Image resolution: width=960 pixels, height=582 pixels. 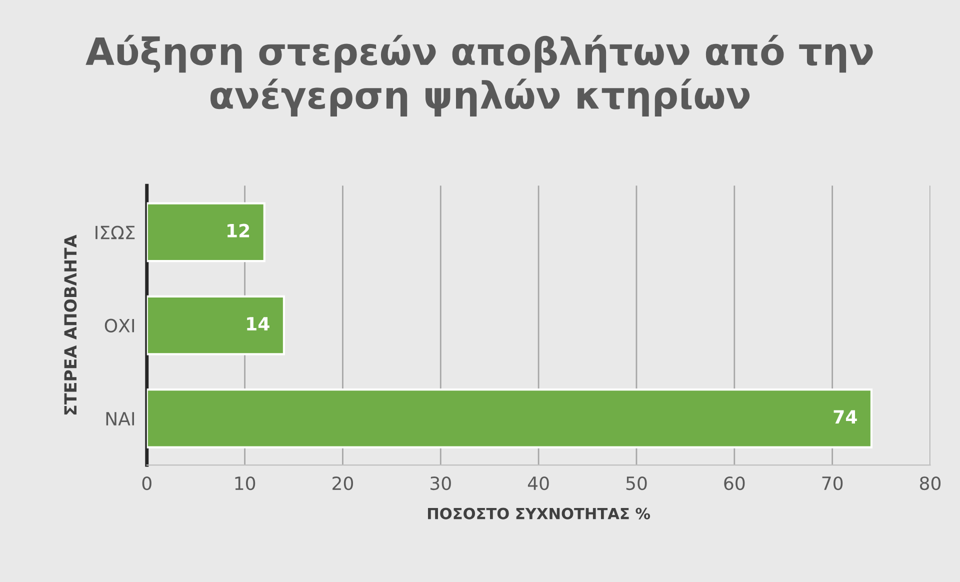 I want to click on y-tick-label: ΝΑΙ, so click(x=120, y=419).